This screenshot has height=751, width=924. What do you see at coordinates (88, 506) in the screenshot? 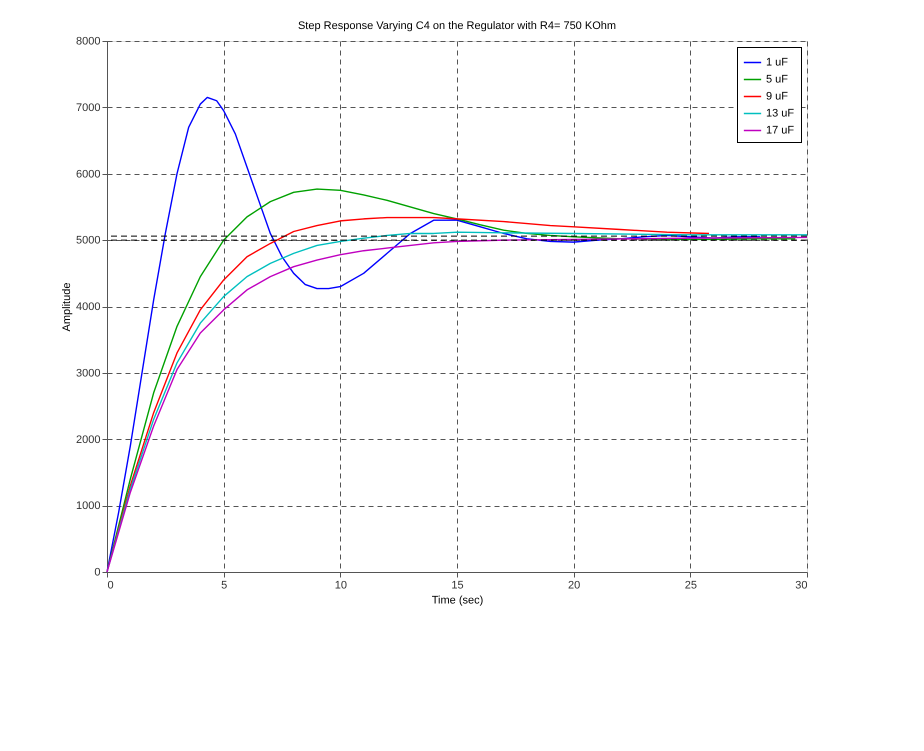
I see `y-tick-label: 1000` at bounding box center [88, 506].